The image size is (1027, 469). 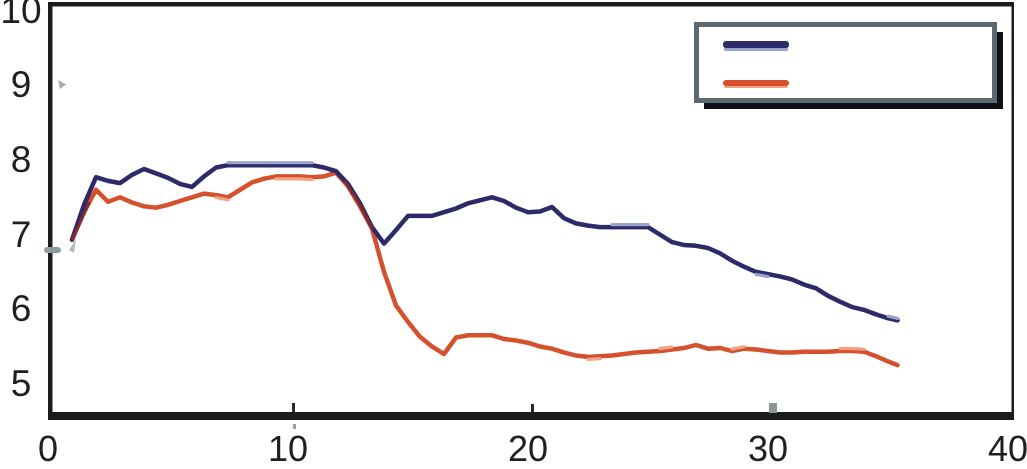 What do you see at coordinates (531, 4) in the screenshot?
I see `plot-border-top` at bounding box center [531, 4].